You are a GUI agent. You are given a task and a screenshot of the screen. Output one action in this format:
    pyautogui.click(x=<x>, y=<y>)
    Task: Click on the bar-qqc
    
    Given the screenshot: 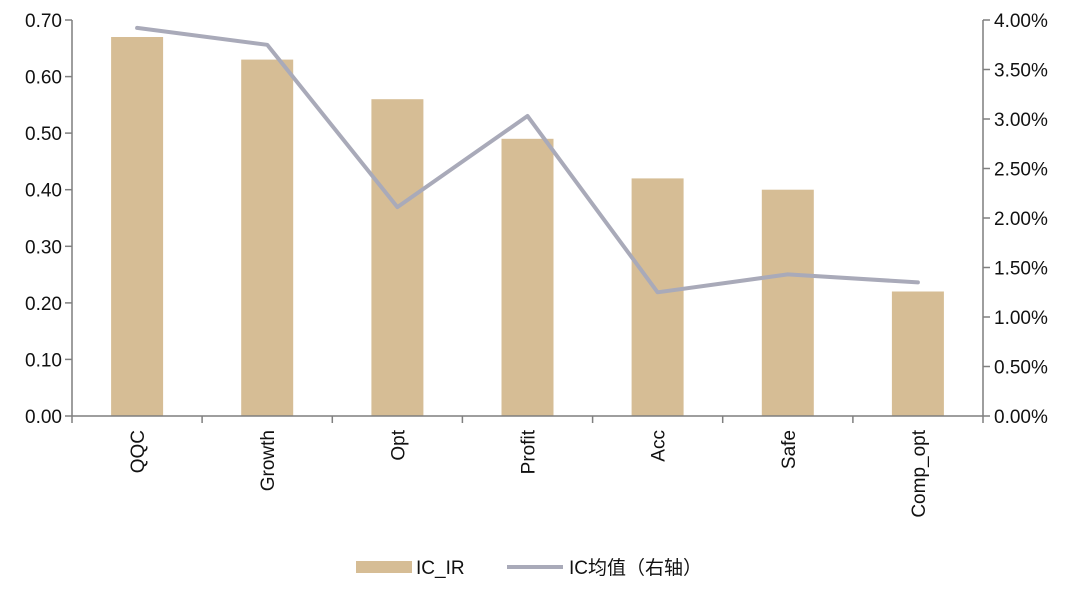 What is the action you would take?
    pyautogui.click(x=137, y=226)
    